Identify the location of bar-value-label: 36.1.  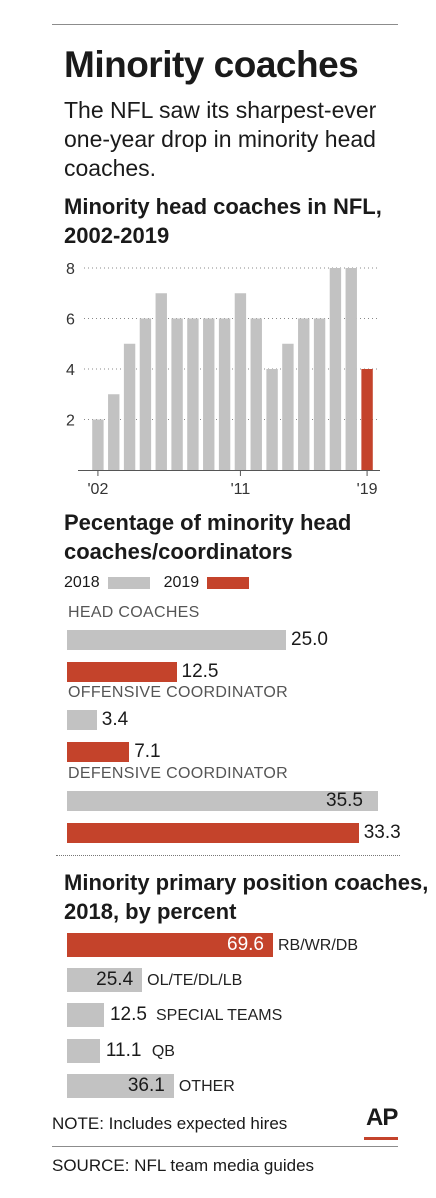
(146, 1085).